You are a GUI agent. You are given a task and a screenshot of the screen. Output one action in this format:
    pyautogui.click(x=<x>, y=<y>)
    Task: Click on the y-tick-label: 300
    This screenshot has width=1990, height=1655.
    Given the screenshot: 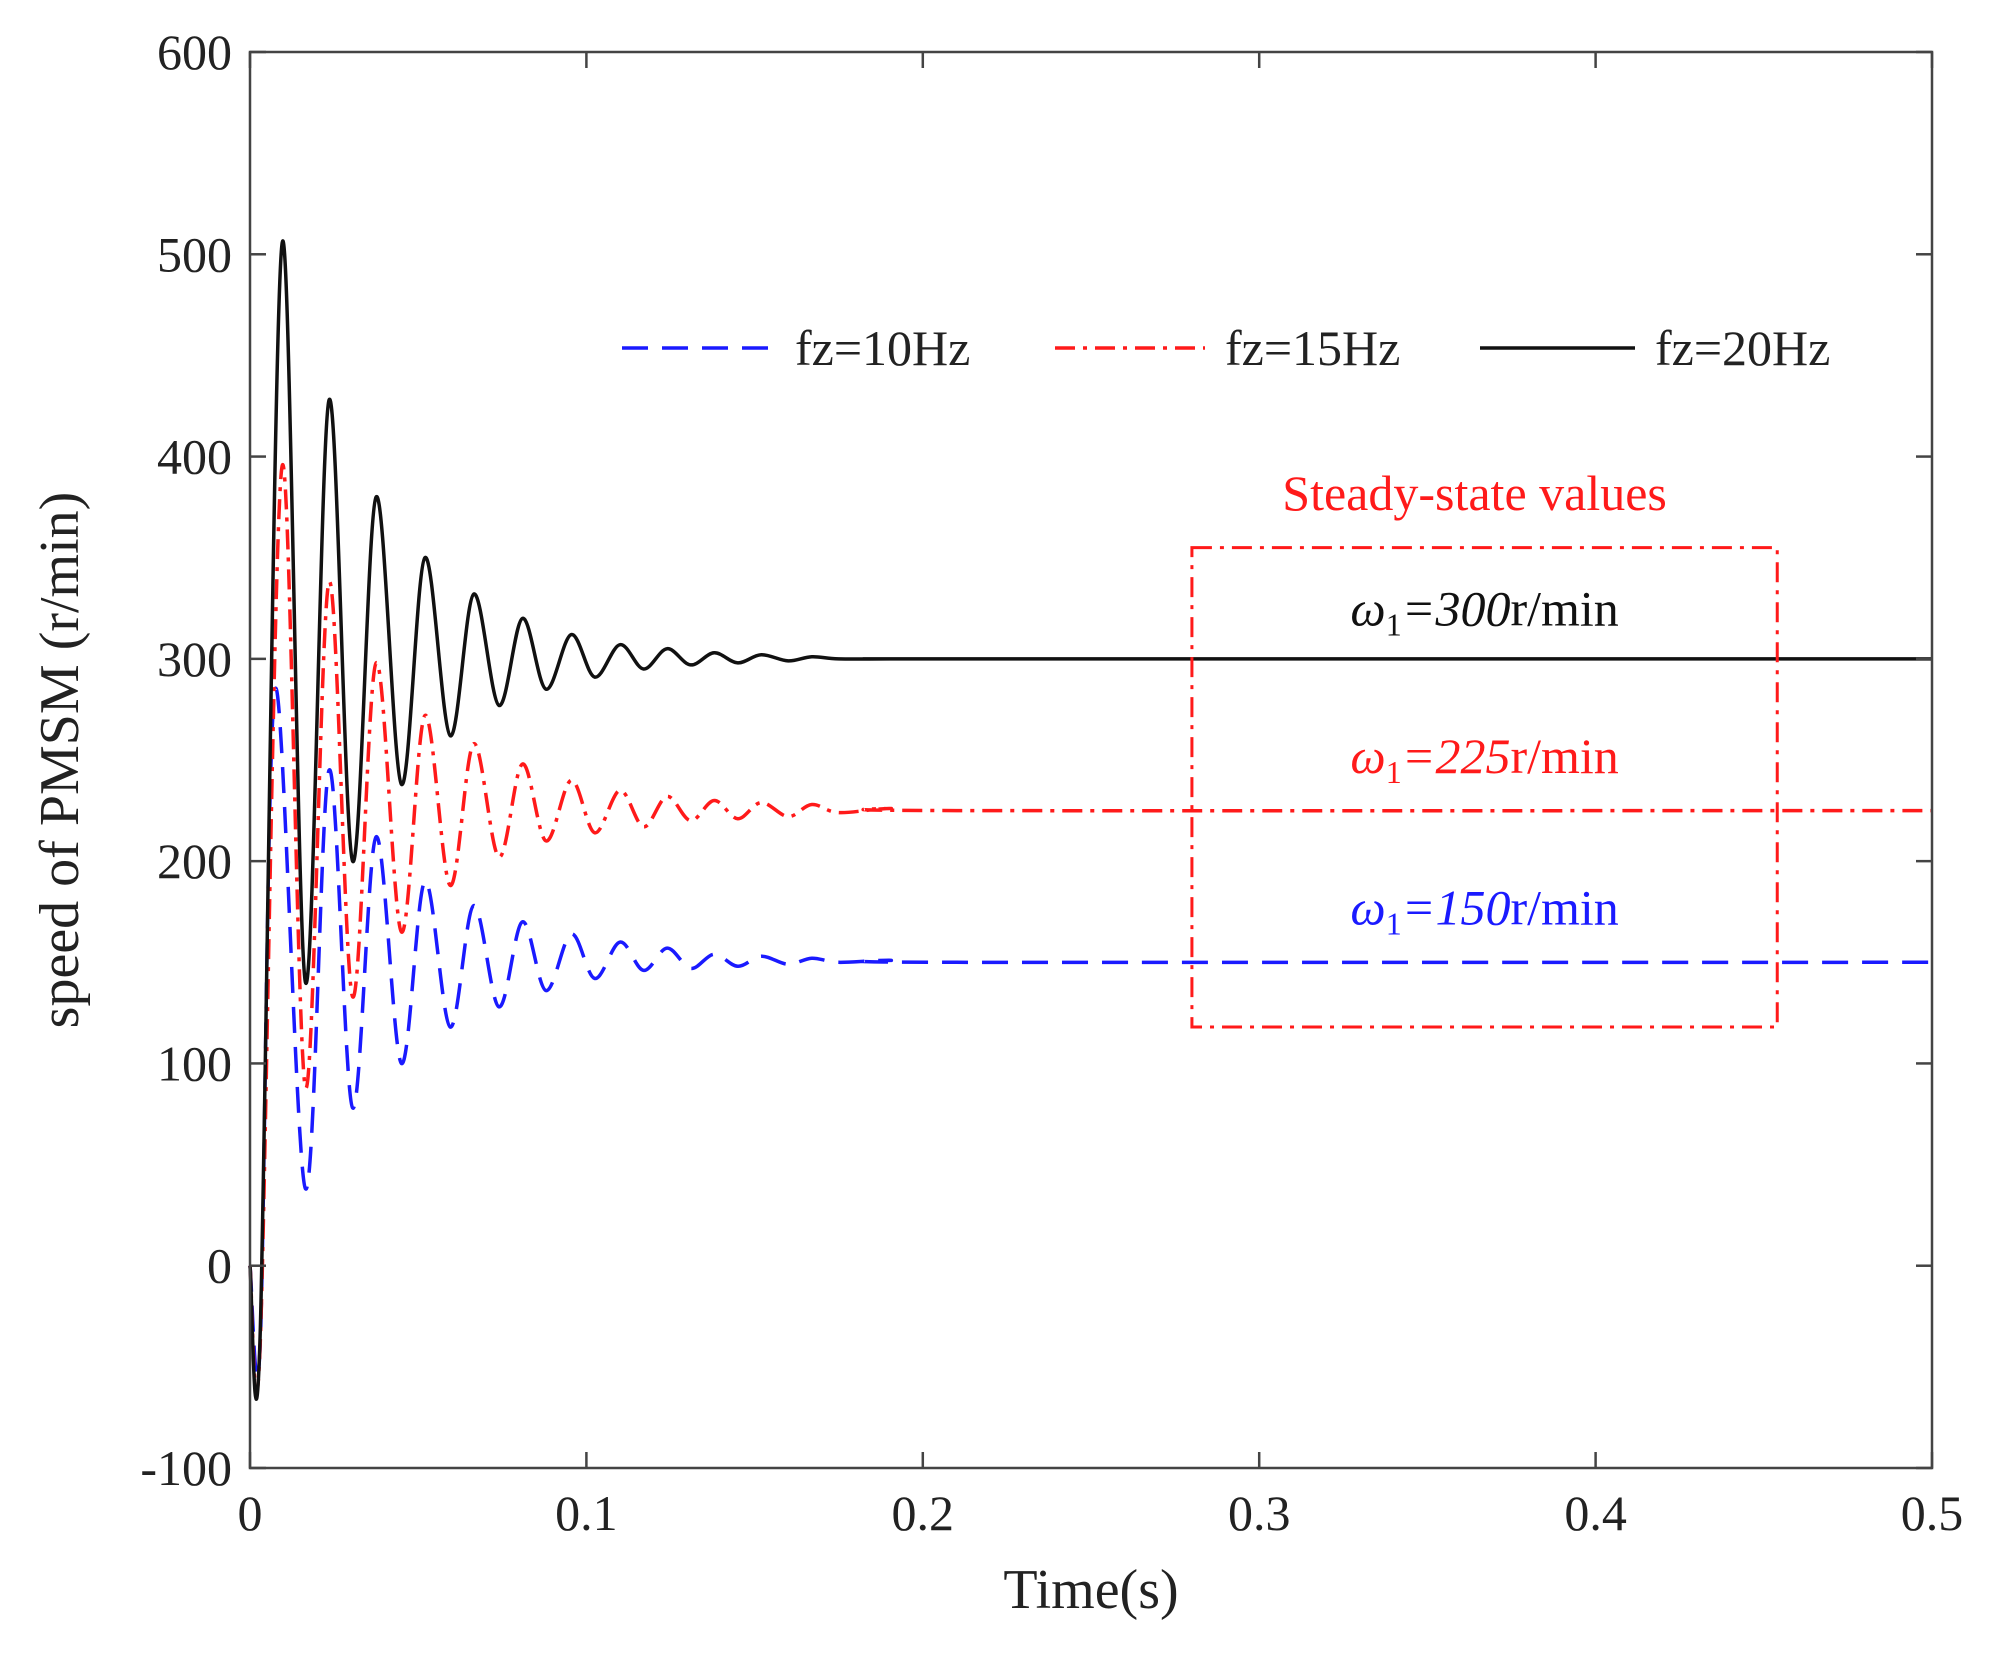 What is the action you would take?
    pyautogui.click(x=194, y=659)
    